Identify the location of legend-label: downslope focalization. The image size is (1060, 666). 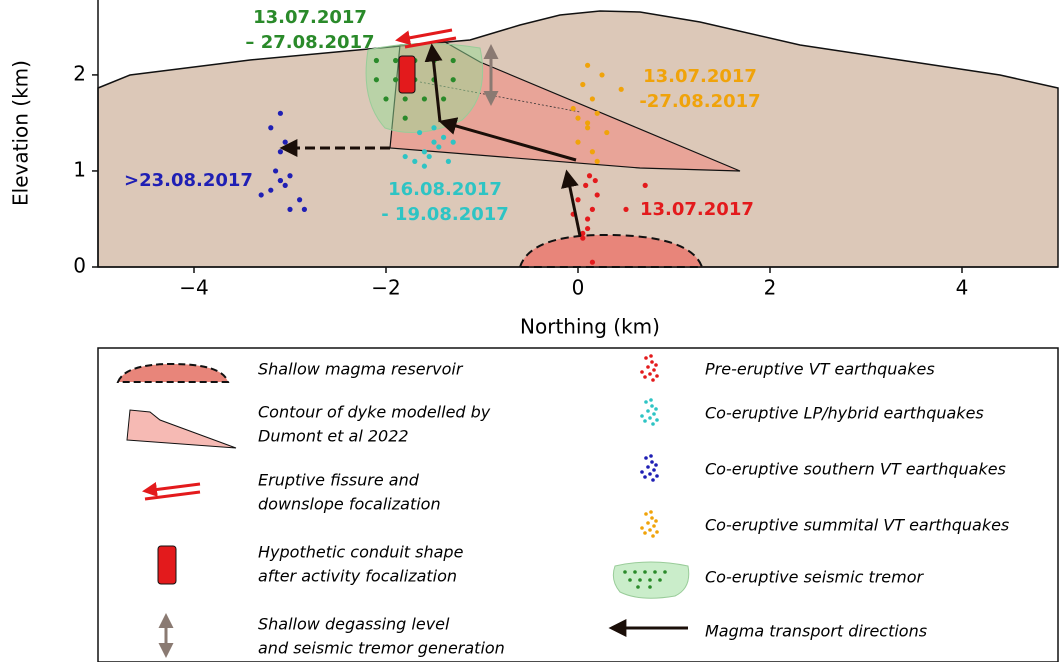
(349, 504).